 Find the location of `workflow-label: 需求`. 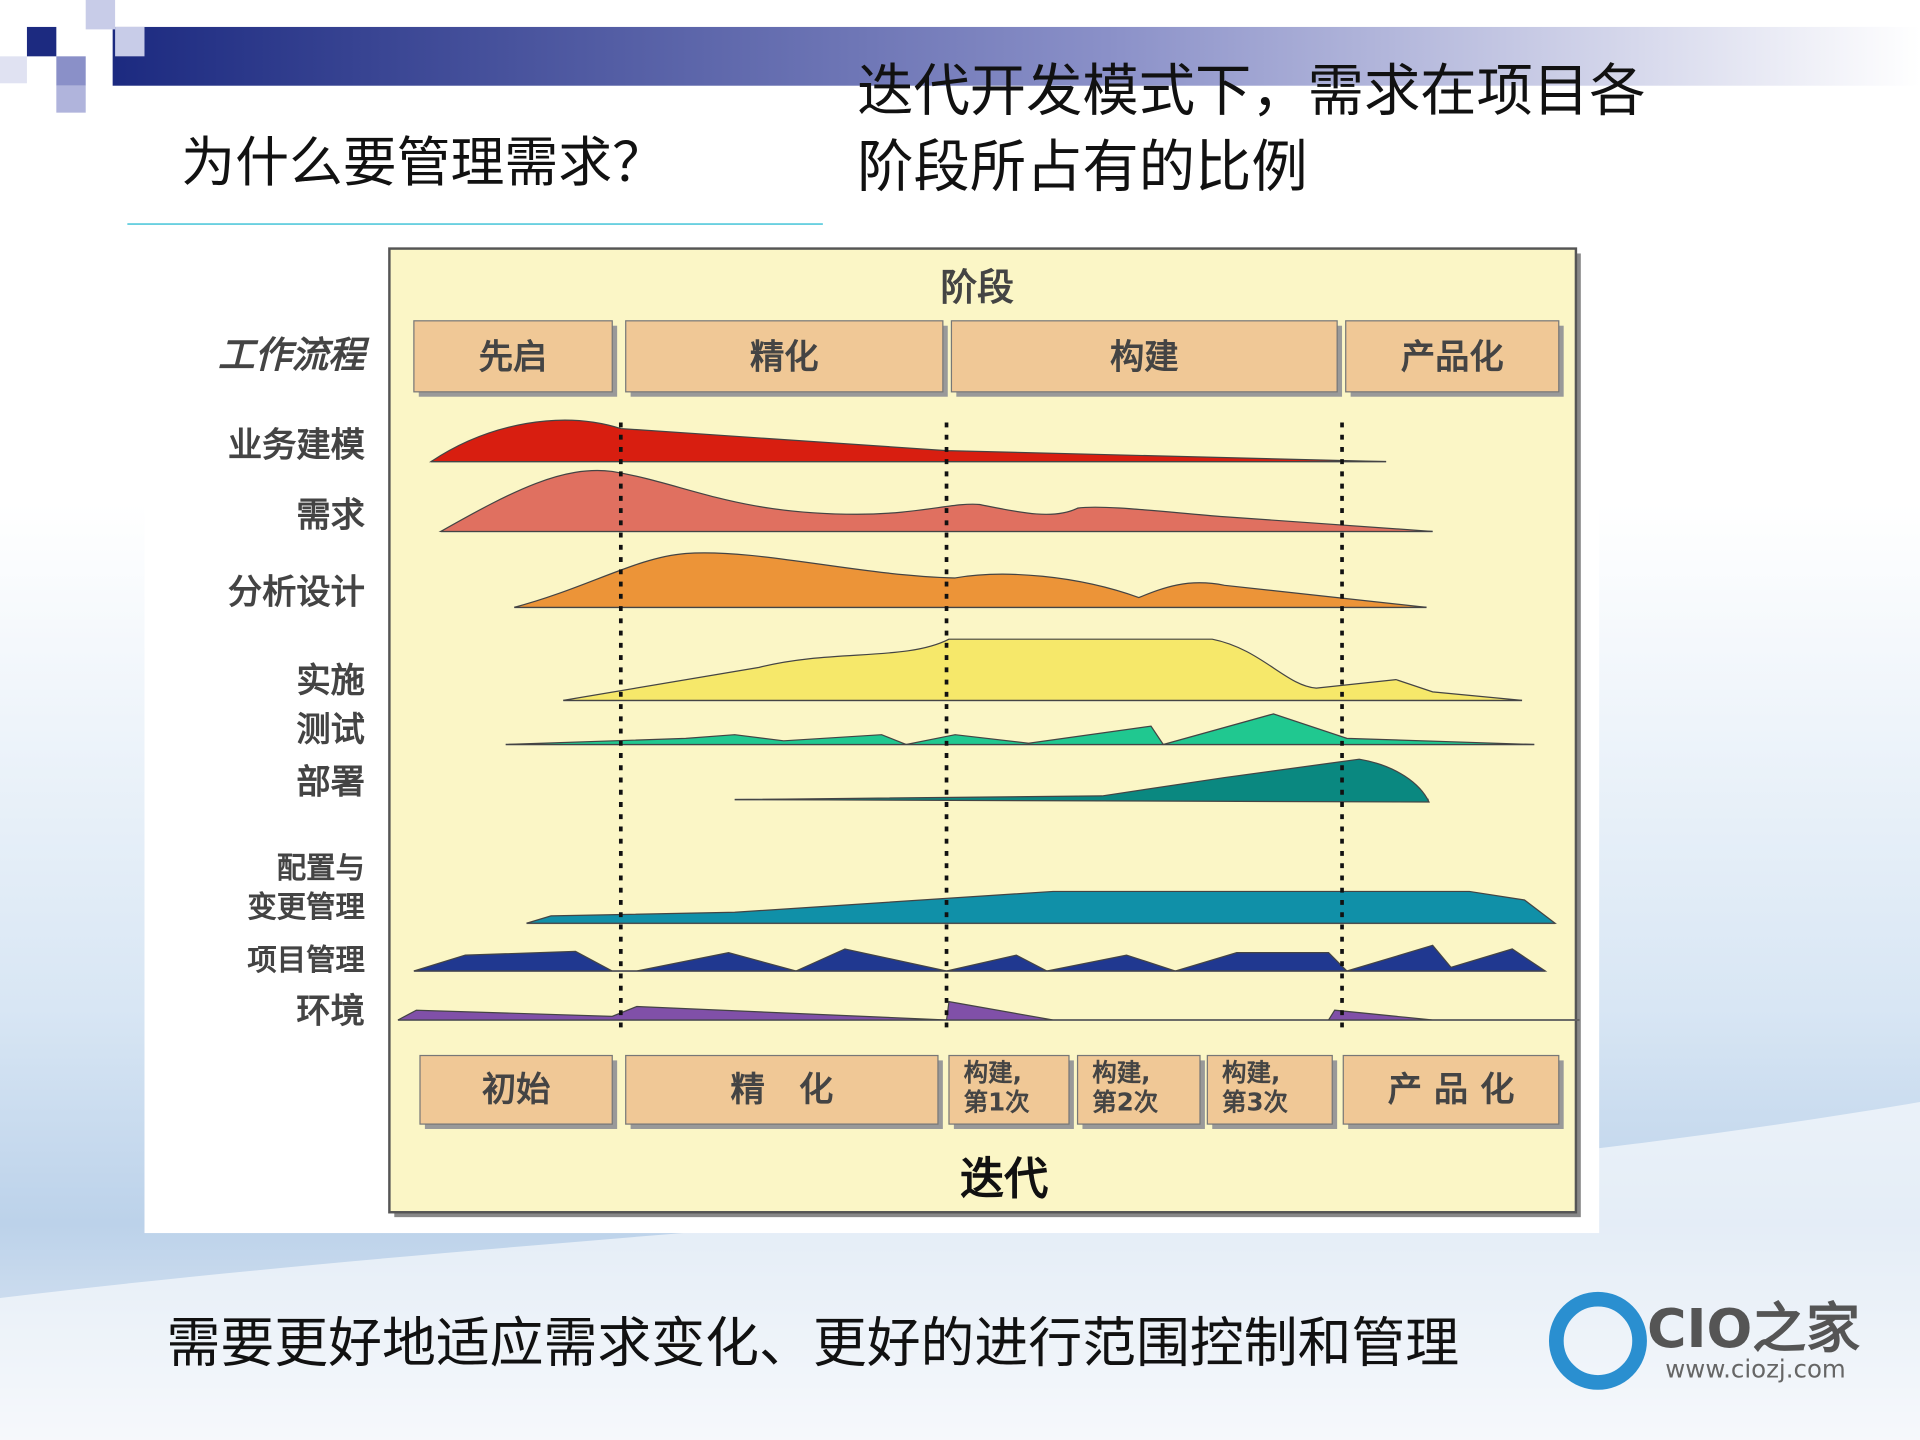

workflow-label: 需求 is located at coordinates (330, 516).